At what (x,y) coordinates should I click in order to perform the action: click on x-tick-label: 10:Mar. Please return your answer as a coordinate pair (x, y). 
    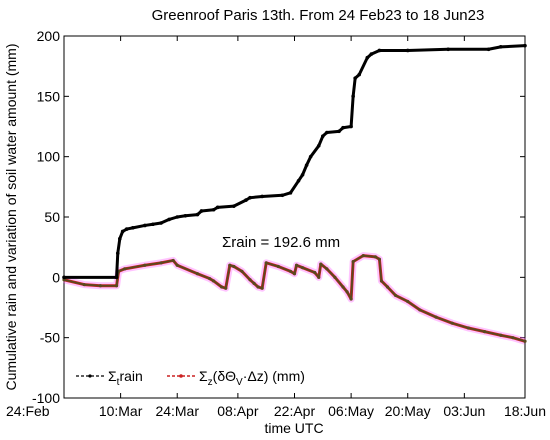
    Looking at the image, I should click on (121, 411).